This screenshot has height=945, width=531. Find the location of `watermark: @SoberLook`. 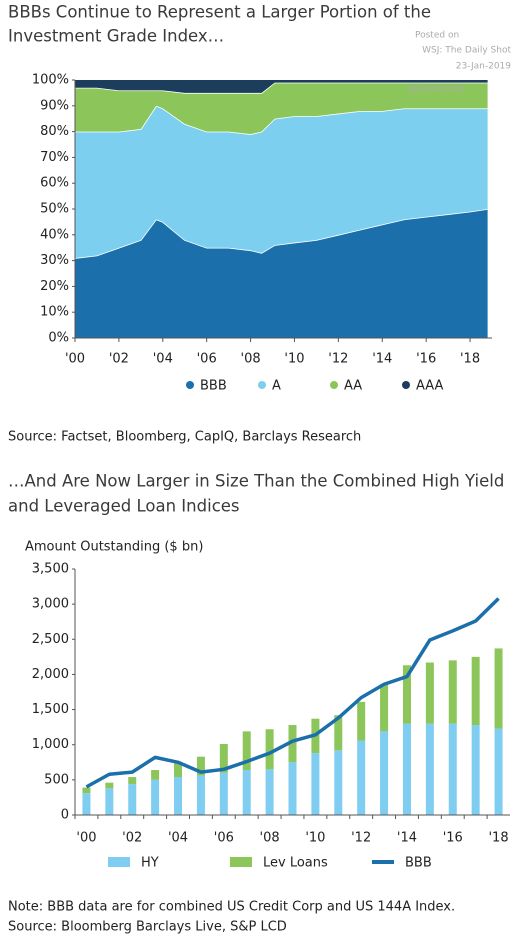

watermark: @SoberLook is located at coordinates (436, 90).